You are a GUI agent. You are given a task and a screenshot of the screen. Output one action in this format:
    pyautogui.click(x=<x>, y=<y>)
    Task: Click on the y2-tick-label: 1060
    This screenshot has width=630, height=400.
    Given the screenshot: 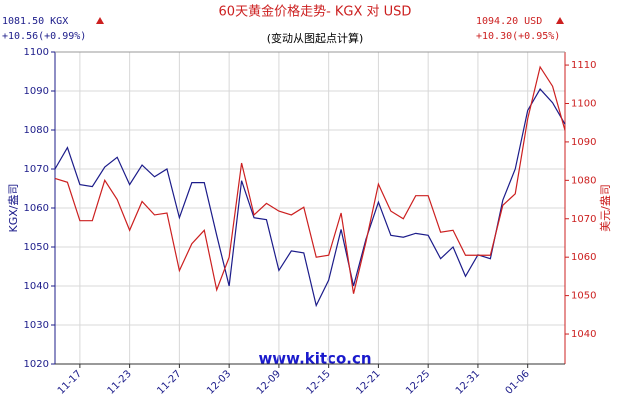 What is the action you would take?
    pyautogui.click(x=583, y=257)
    